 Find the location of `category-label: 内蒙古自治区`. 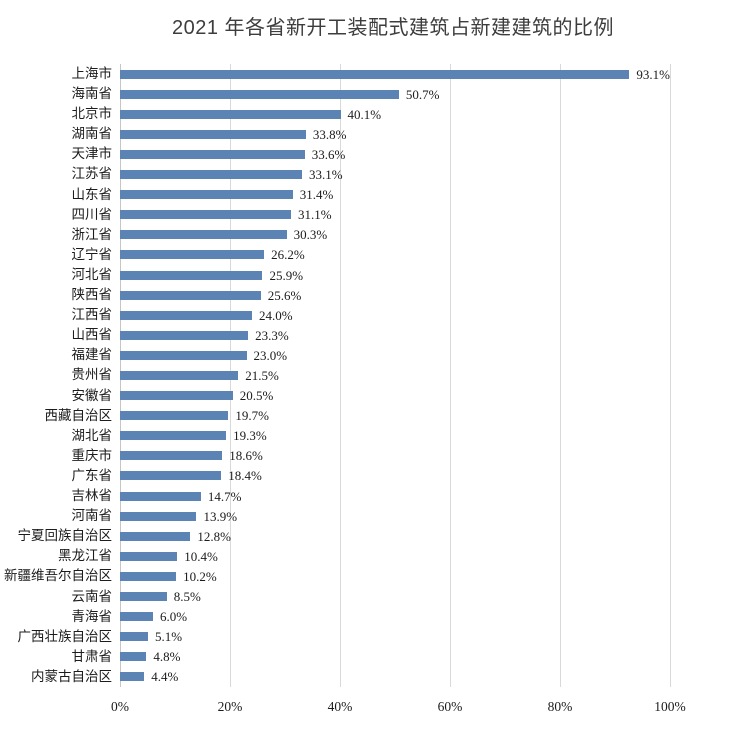

category-label: 内蒙古自治区 is located at coordinates (71, 676).